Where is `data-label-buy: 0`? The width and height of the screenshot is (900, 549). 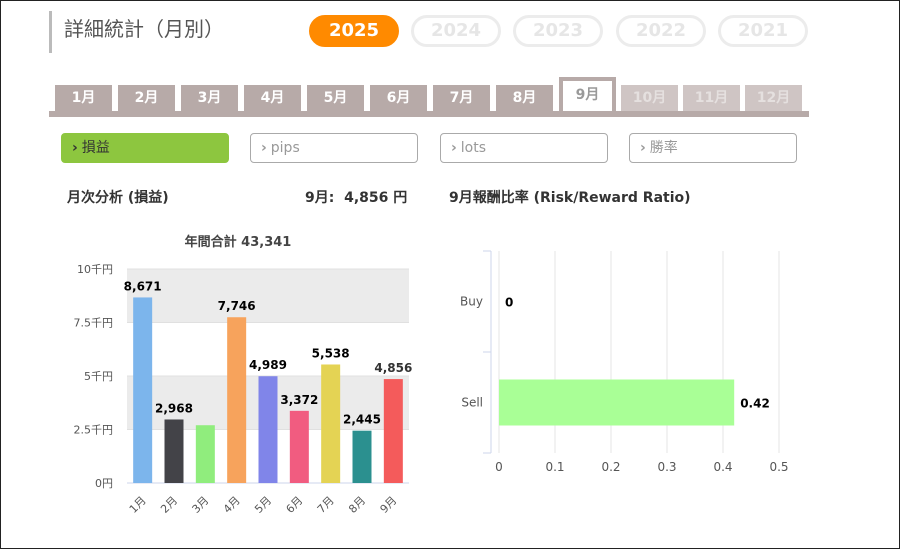
data-label-buy: 0 is located at coordinates (509, 303).